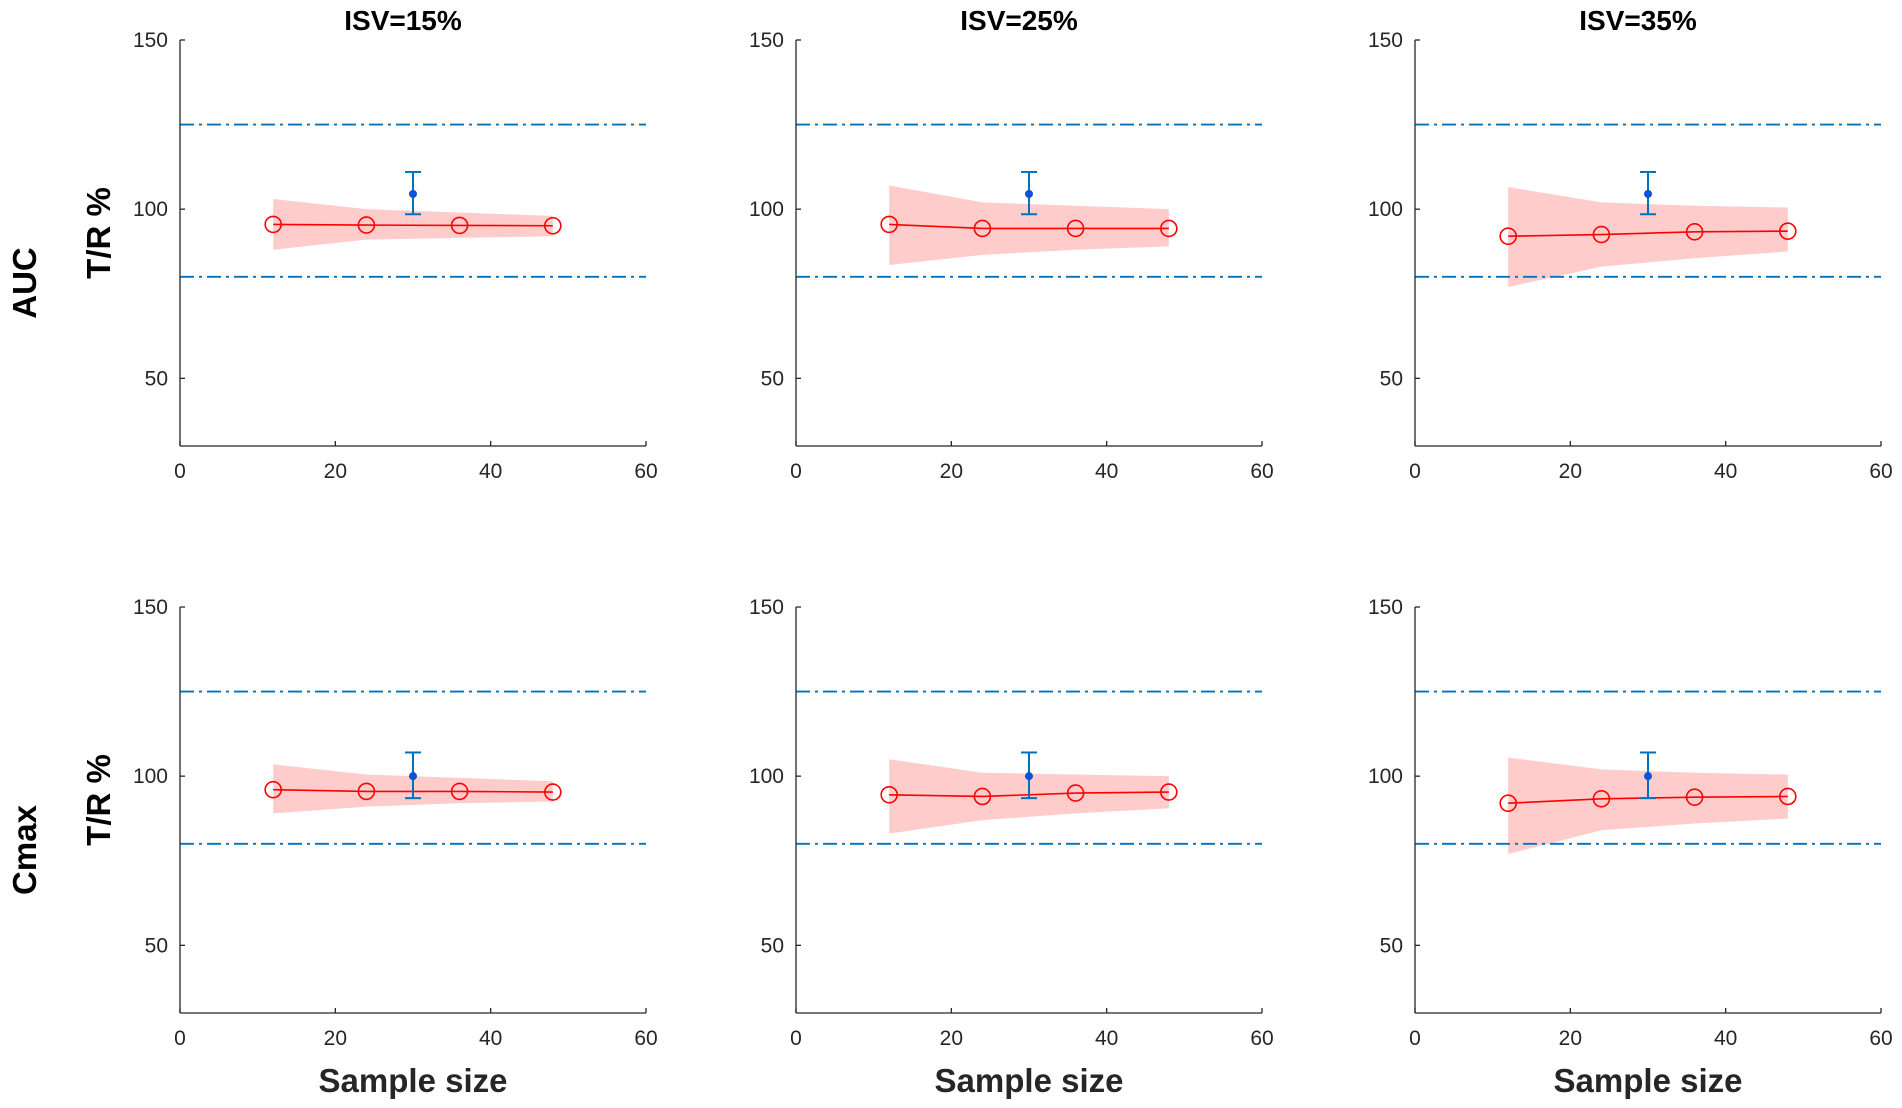 The width and height of the screenshot is (1902, 1108). Describe the element at coordinates (395, 823) in the screenshot. I see `panel-cmax-col1: 0 20 40 60 50 100 150` at that location.